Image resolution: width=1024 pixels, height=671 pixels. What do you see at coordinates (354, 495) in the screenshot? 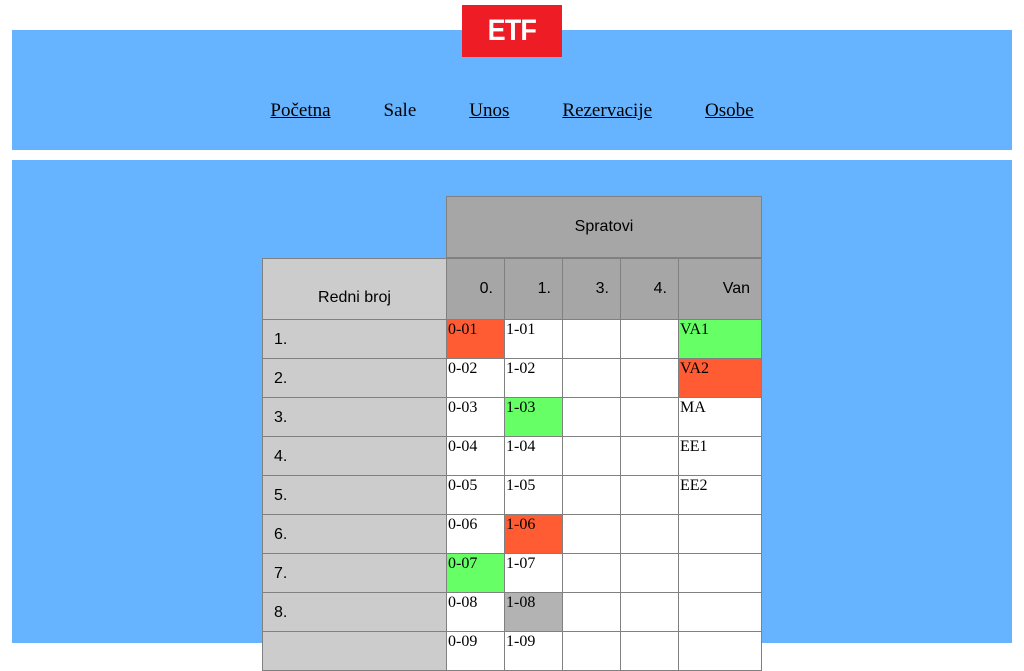
I see `row-number: 5.` at bounding box center [354, 495].